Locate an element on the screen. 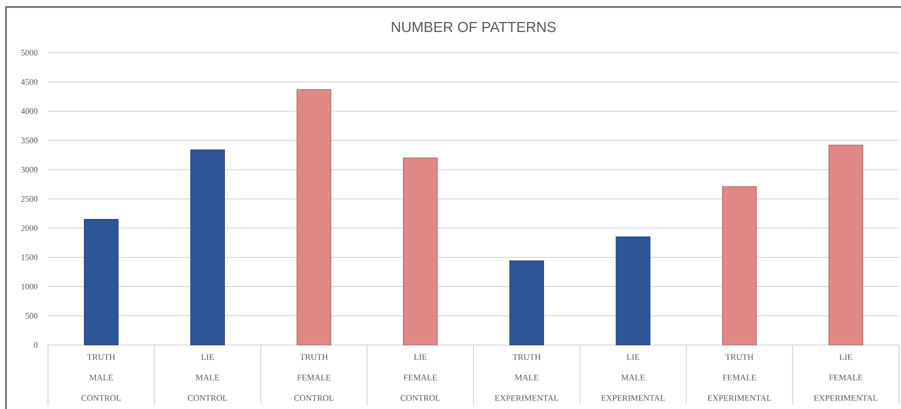 Image resolution: width=901 pixels, height=409 pixels. category-label: TRUTH MALE EXPERIMENTAL is located at coordinates (526, 377).